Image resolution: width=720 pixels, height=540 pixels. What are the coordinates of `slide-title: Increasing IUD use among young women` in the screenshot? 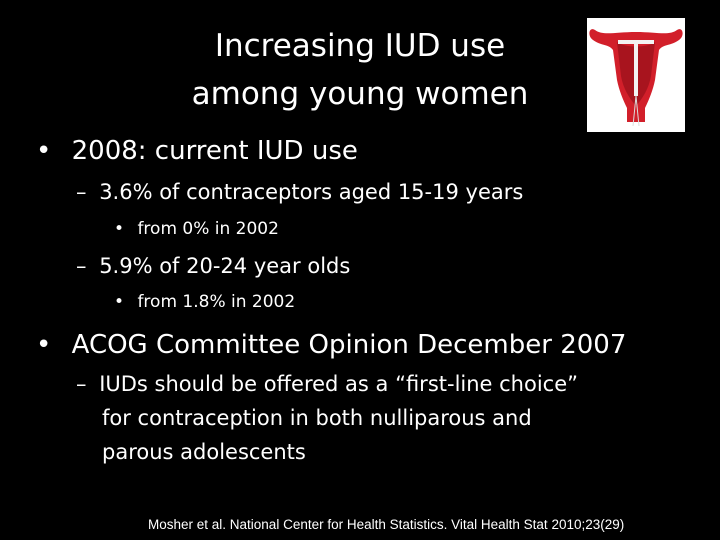 It's located at (360, 70).